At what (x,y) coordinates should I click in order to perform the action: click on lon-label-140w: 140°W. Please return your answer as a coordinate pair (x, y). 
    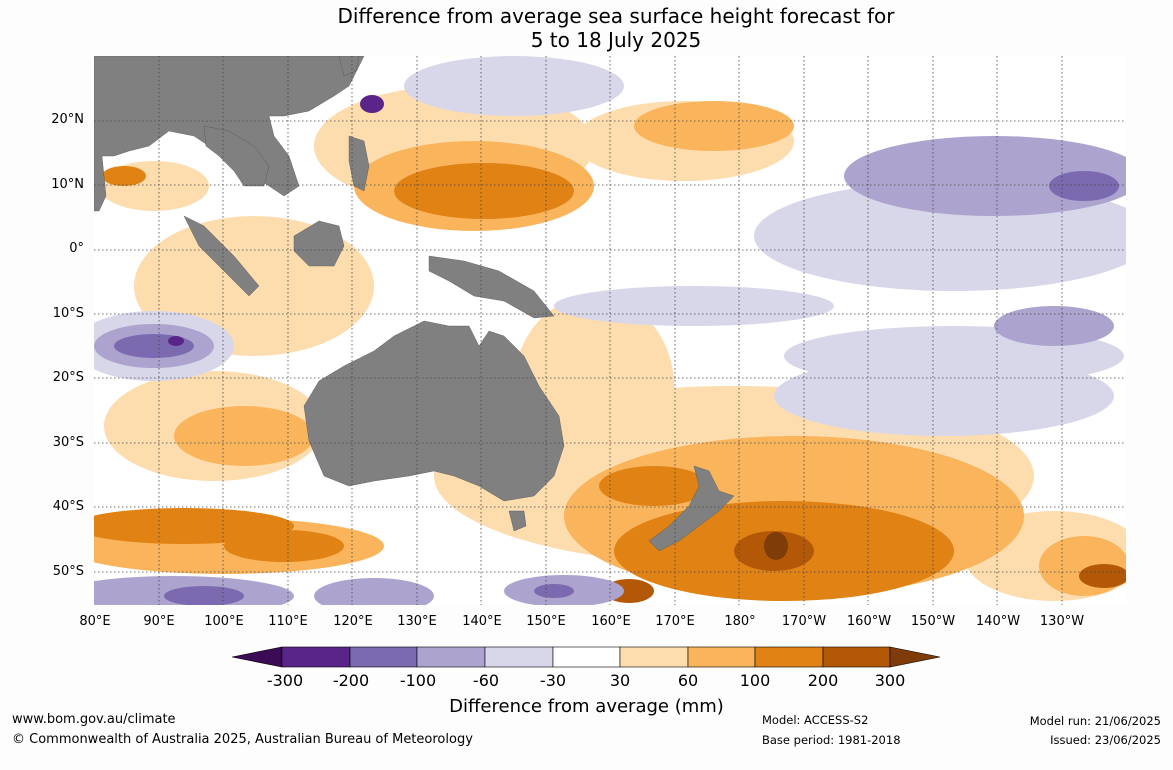
    Looking at the image, I should click on (998, 621).